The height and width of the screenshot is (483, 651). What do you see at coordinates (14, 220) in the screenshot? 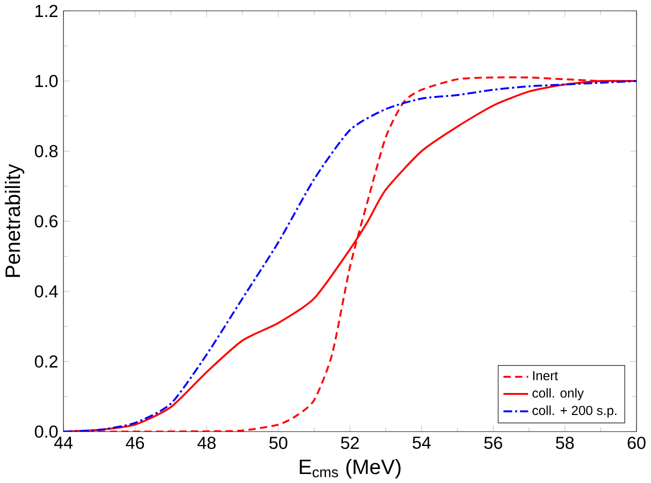
I see `y-axis-title: Penetrability` at bounding box center [14, 220].